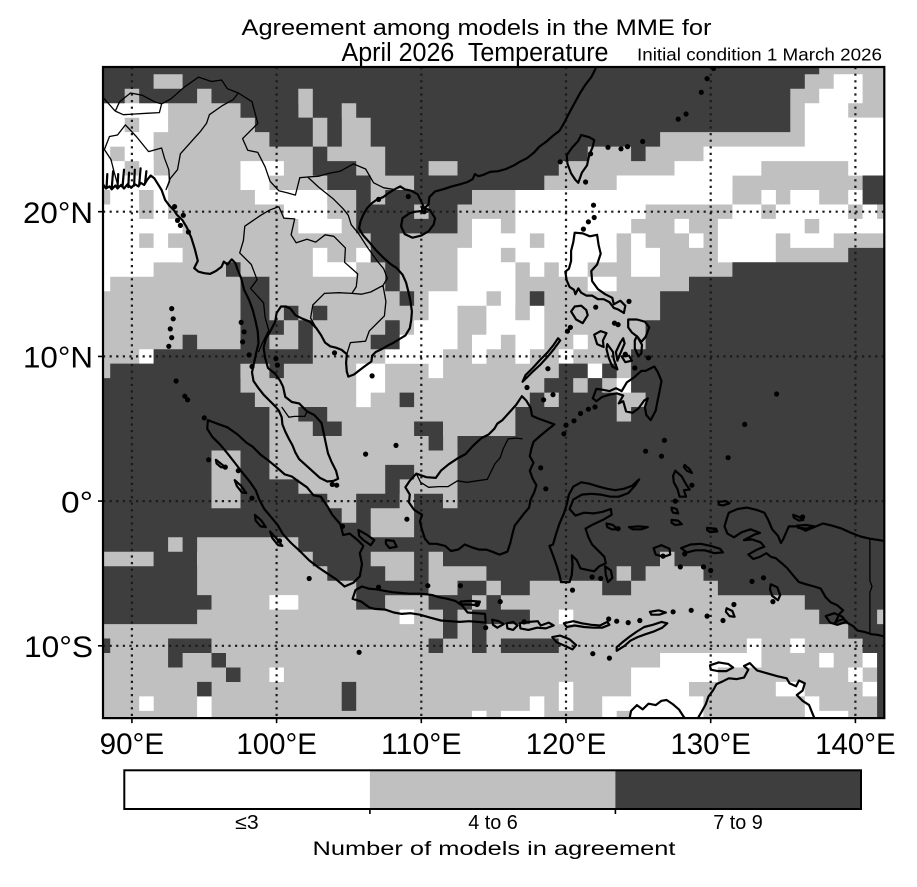 The height and width of the screenshot is (887, 917). What do you see at coordinates (421, 744) in the screenshot?
I see `svg-text: 110°E` at bounding box center [421, 744].